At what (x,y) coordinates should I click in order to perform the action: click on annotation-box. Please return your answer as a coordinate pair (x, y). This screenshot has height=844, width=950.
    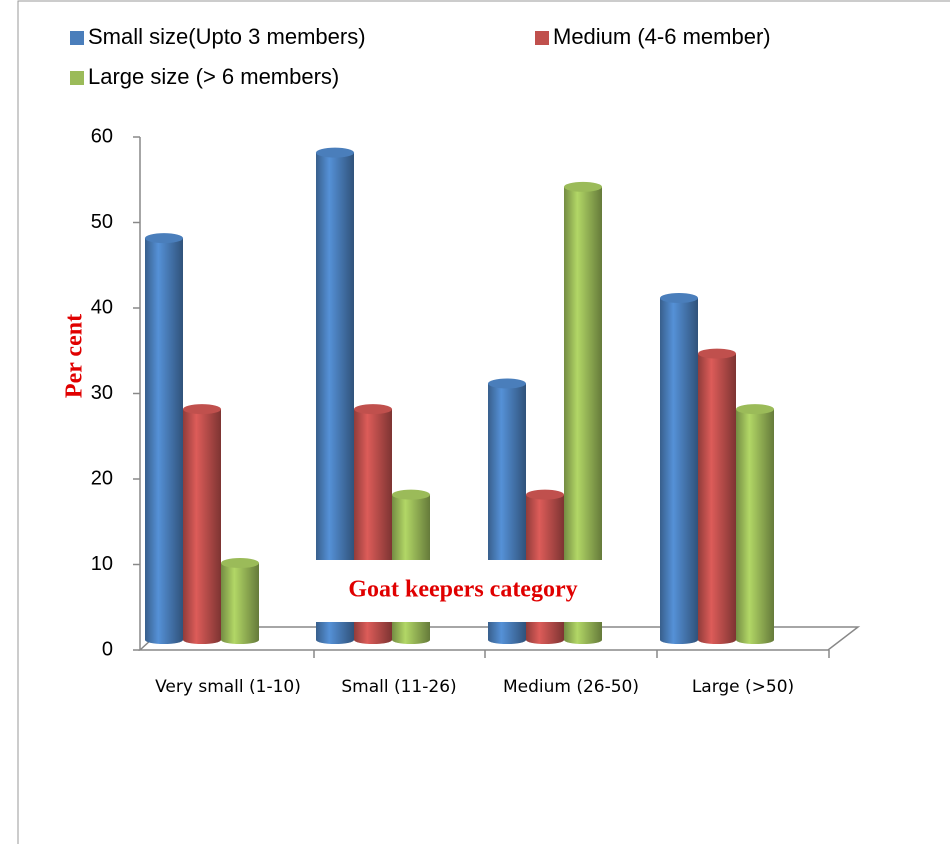
    Looking at the image, I should click on (463, 591).